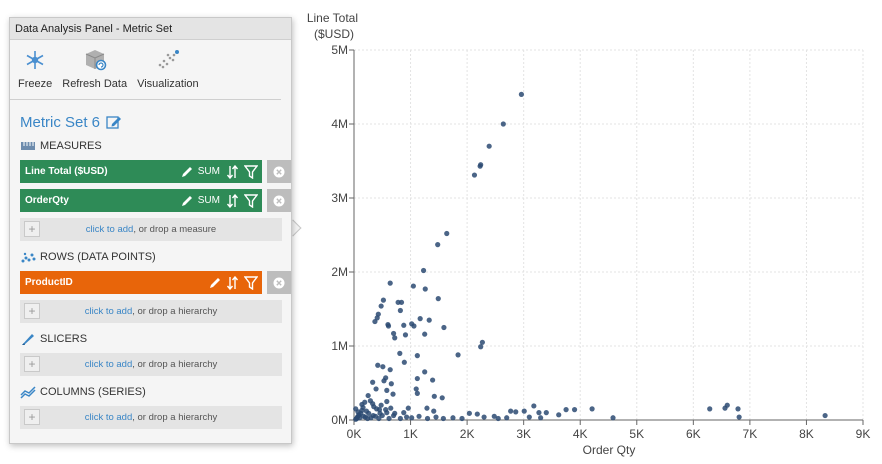  What do you see at coordinates (150, 29) in the screenshot?
I see `panel-title: Data Analysis Panel - Metric Set` at bounding box center [150, 29].